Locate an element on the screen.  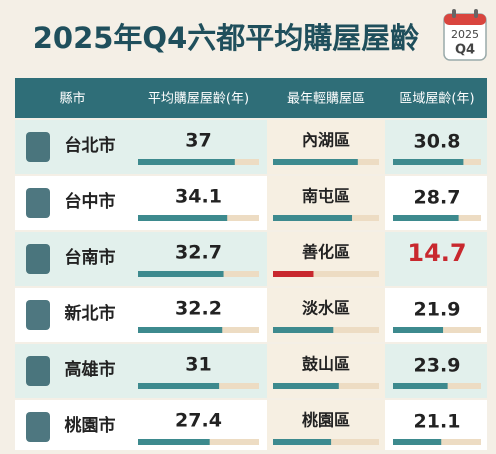
district-age: 30.8 is located at coordinates (437, 142).